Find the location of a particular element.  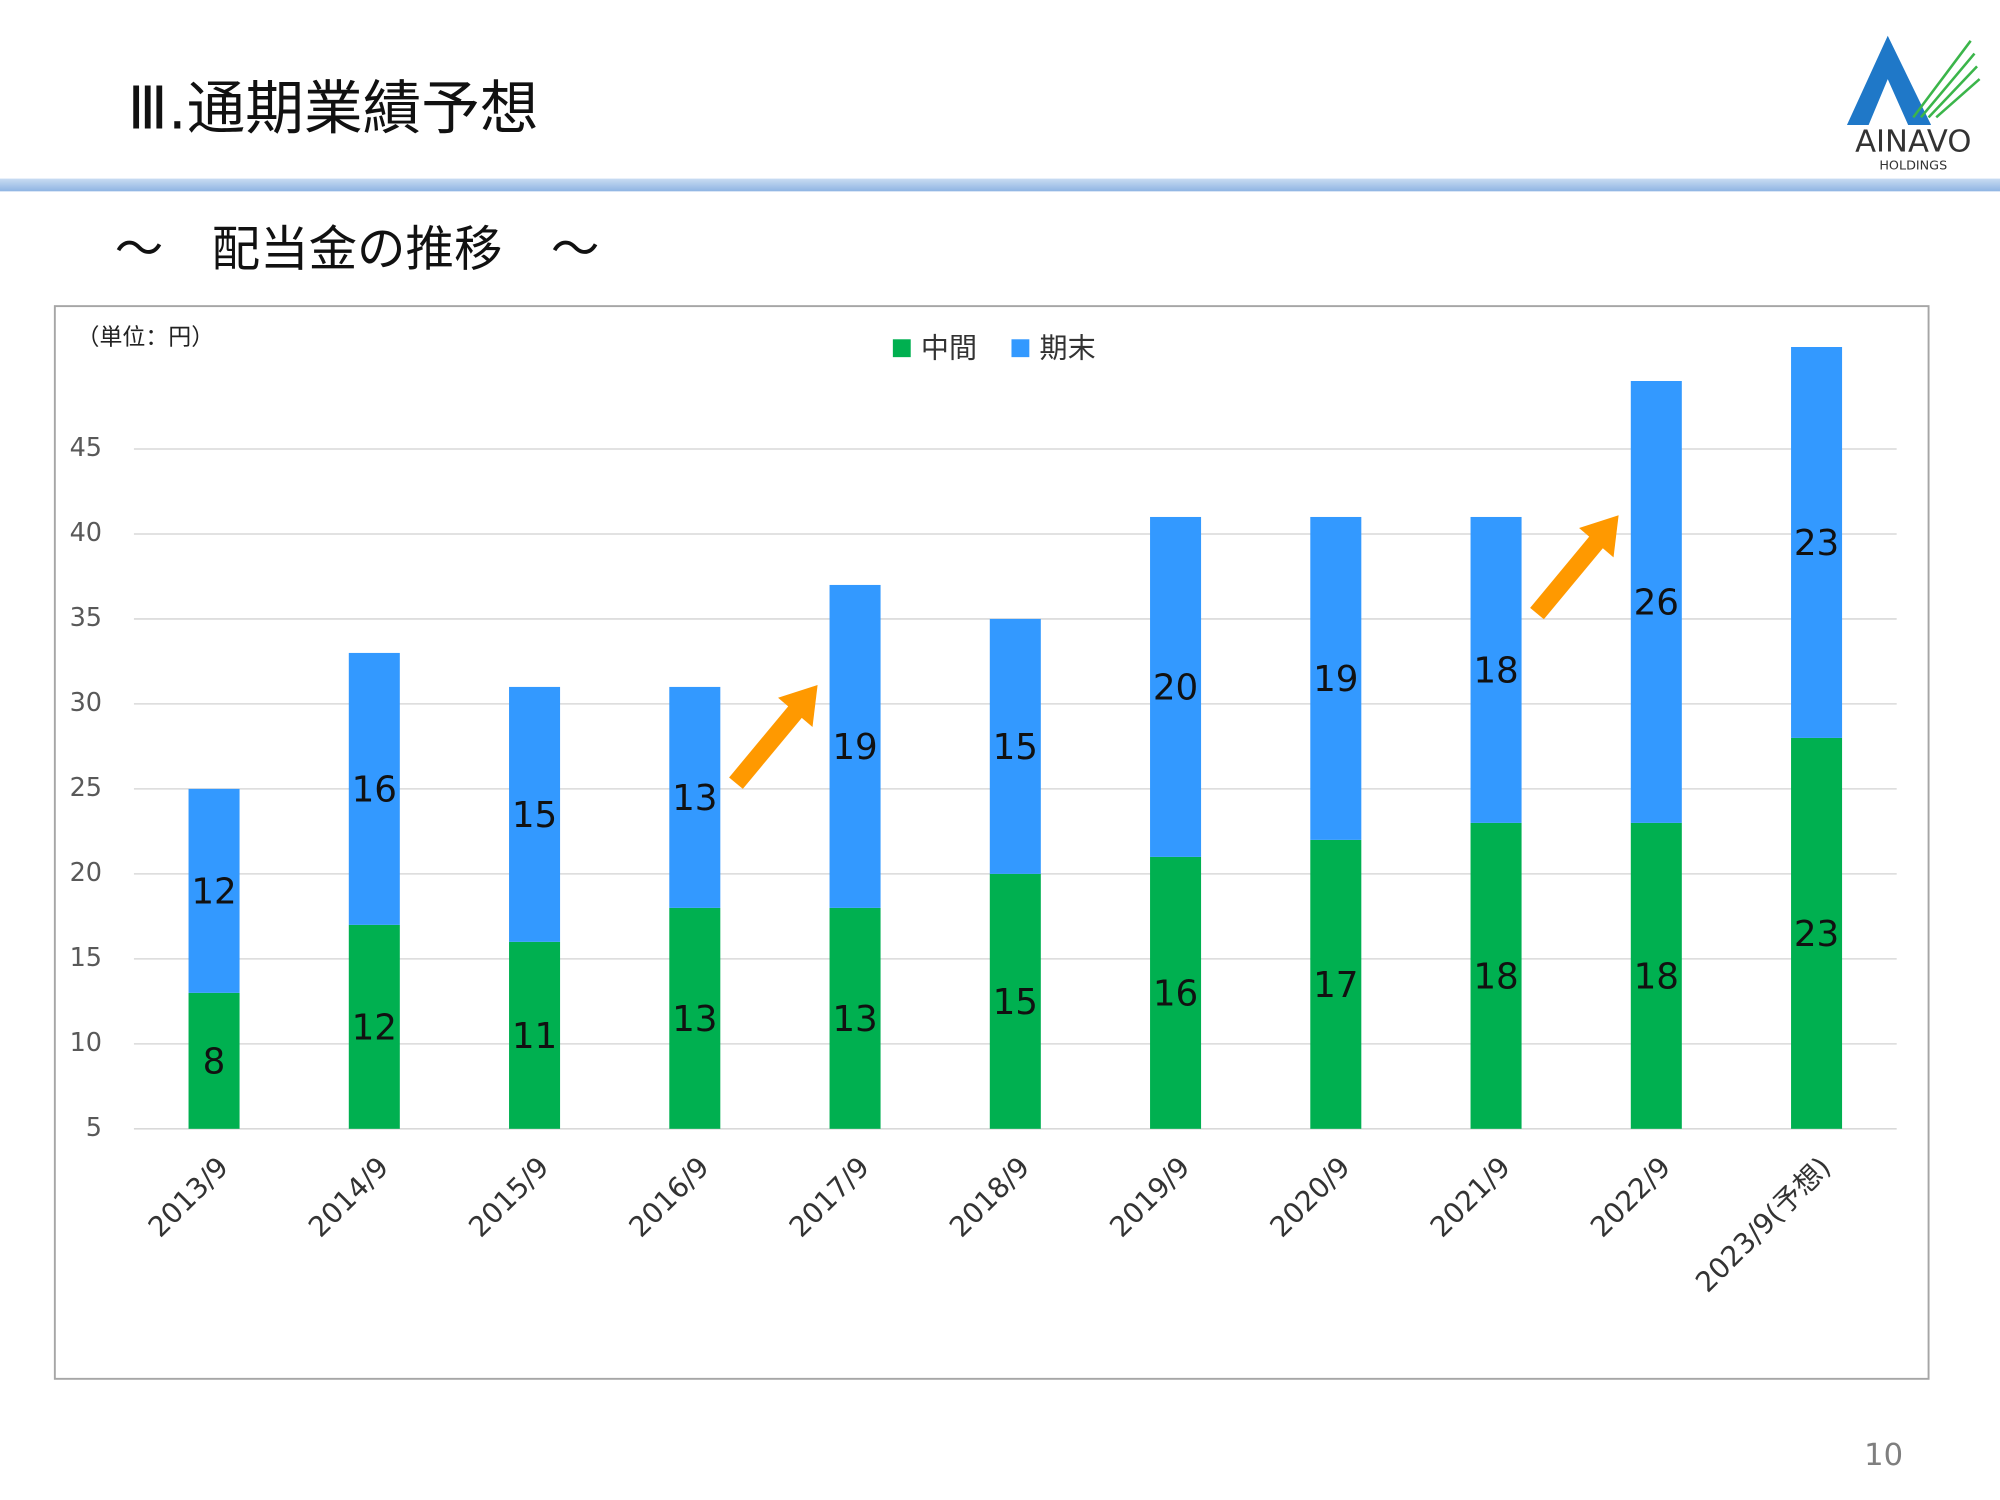

y-tick-label: 10 is located at coordinates (86, 1043).